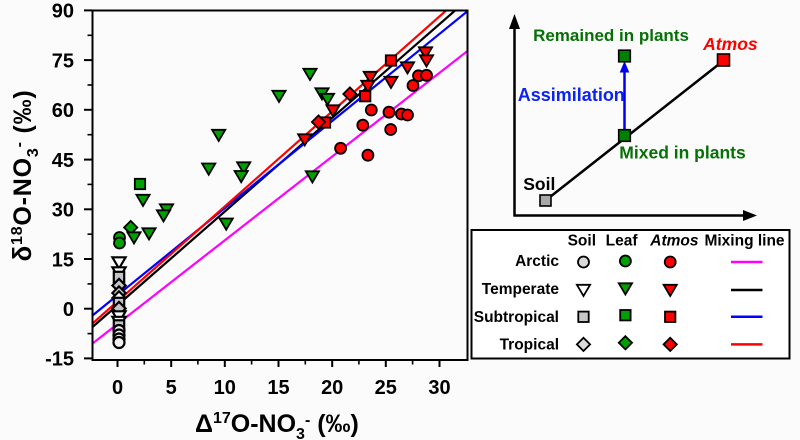  I want to click on svg-text: Arctic, so click(537, 261).